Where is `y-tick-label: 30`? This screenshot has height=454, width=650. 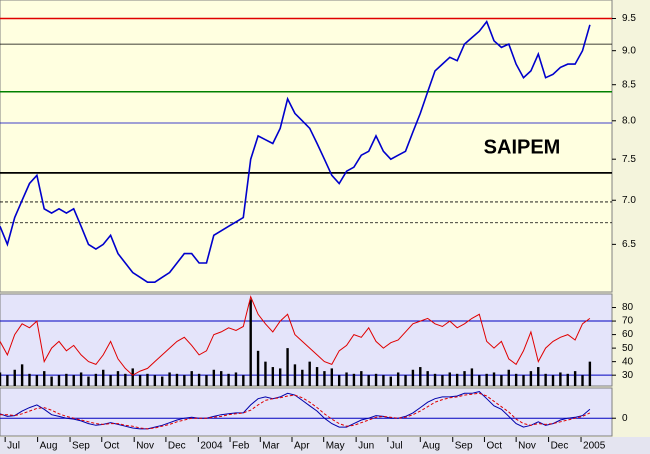
y-tick-label: 30 is located at coordinates (628, 375).